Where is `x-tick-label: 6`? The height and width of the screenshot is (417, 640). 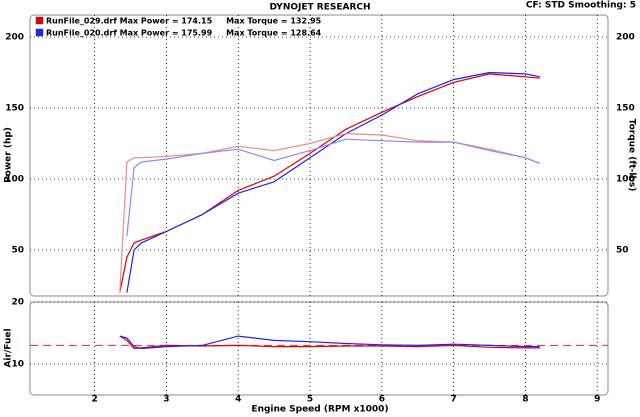 x-tick-label: 6 is located at coordinates (382, 400).